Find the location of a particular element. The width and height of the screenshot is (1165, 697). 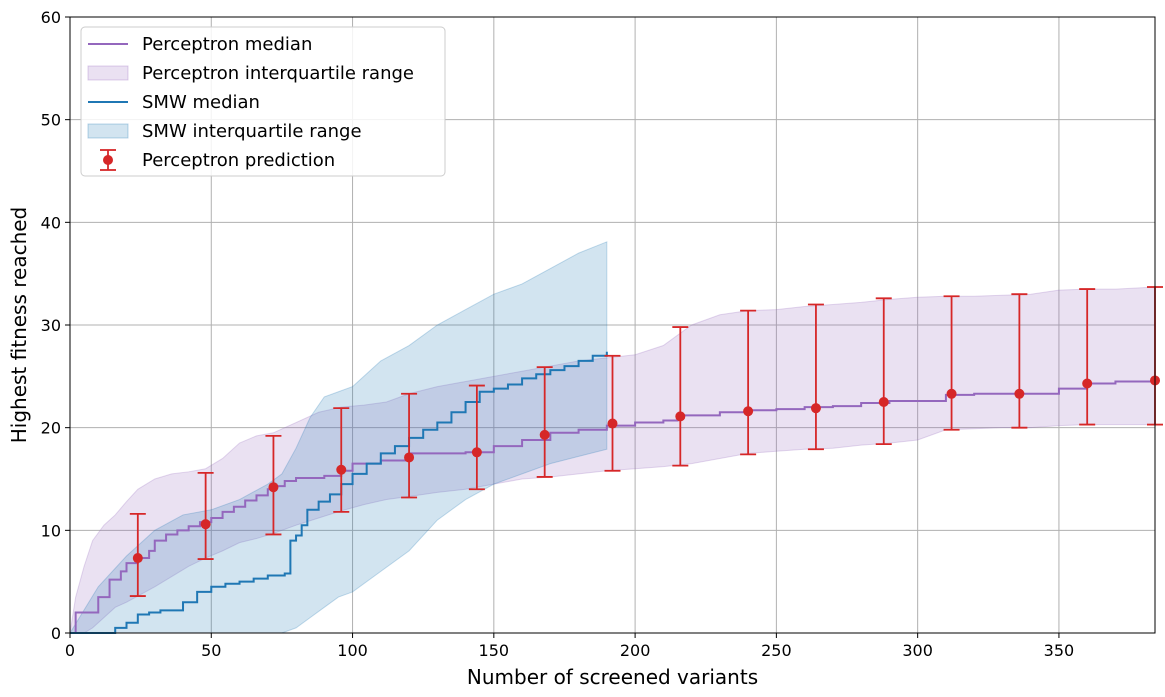

legend-item-smw-median: SMW median is located at coordinates (174, 102).